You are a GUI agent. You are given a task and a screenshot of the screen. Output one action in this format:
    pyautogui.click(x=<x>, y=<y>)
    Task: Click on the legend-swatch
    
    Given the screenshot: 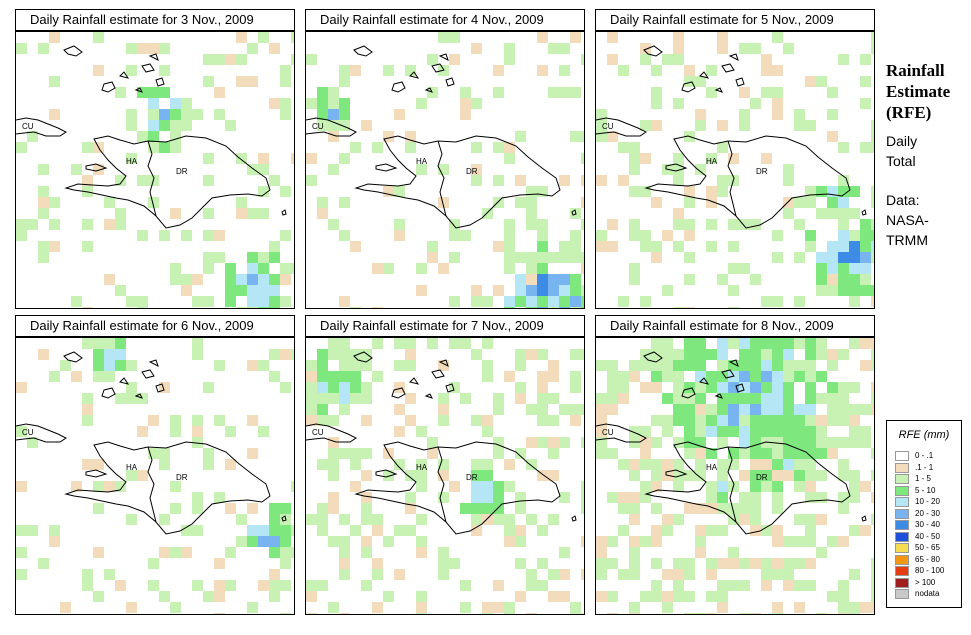 What is the action you would take?
    pyautogui.click(x=902, y=559)
    